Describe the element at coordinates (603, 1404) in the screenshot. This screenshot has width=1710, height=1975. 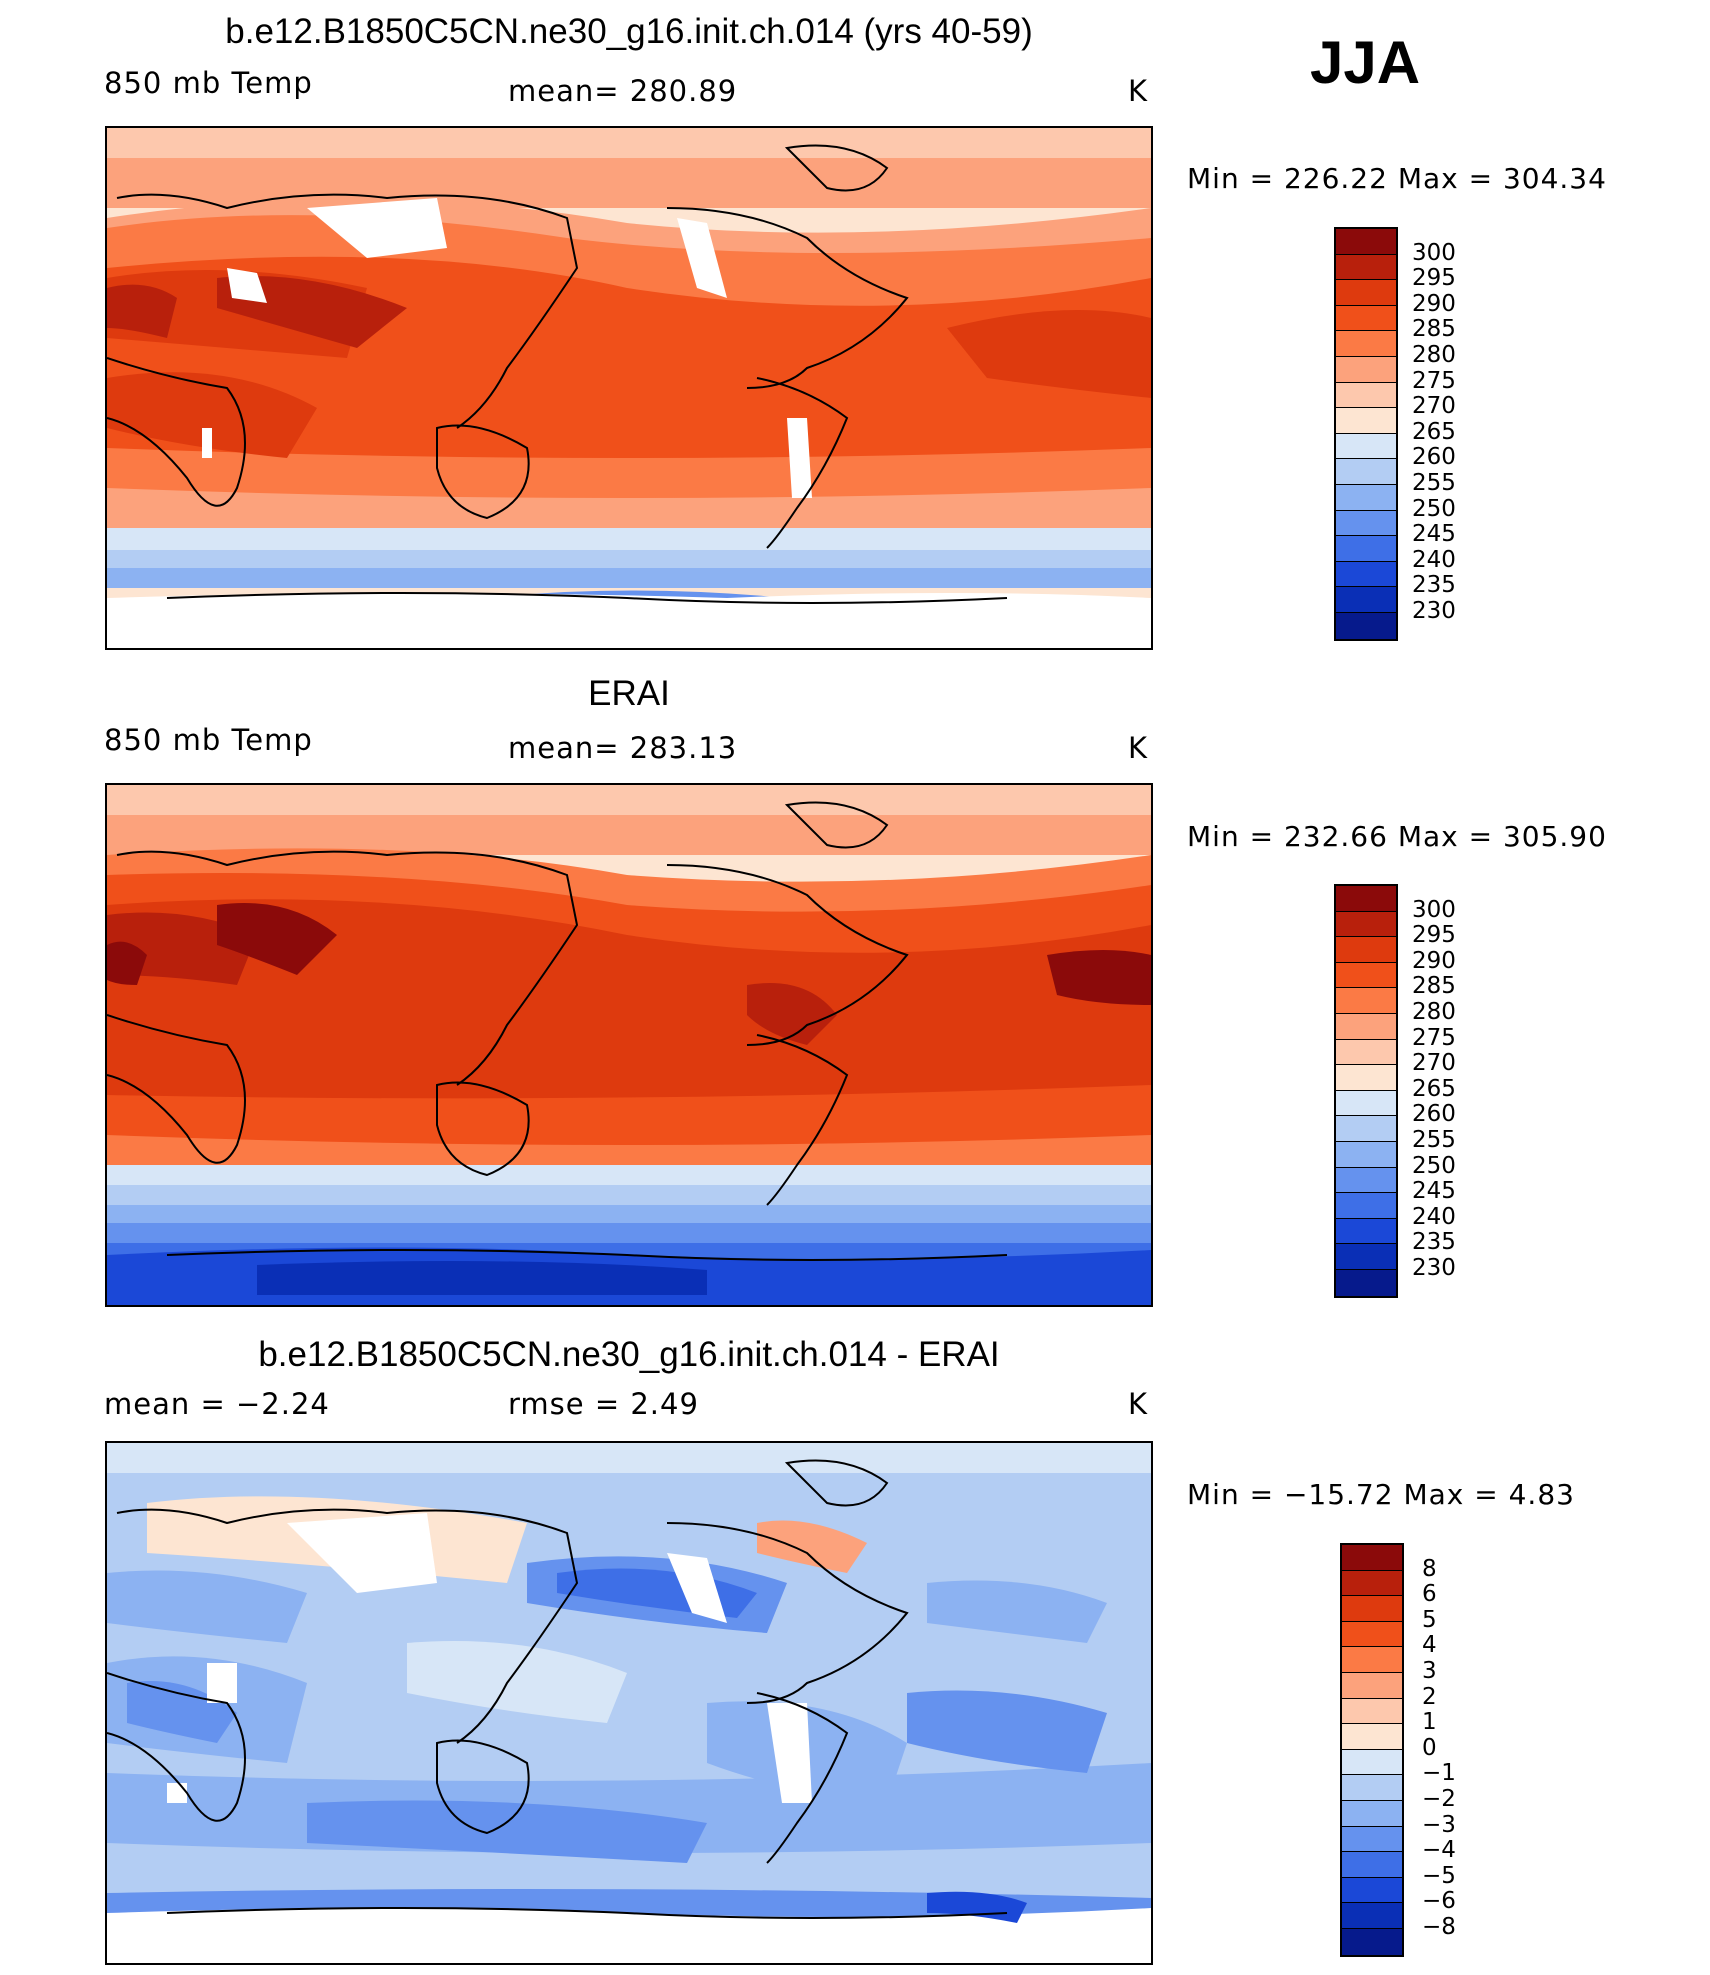
I see `panel3-rmse-label: rmse = 2.49` at that location.